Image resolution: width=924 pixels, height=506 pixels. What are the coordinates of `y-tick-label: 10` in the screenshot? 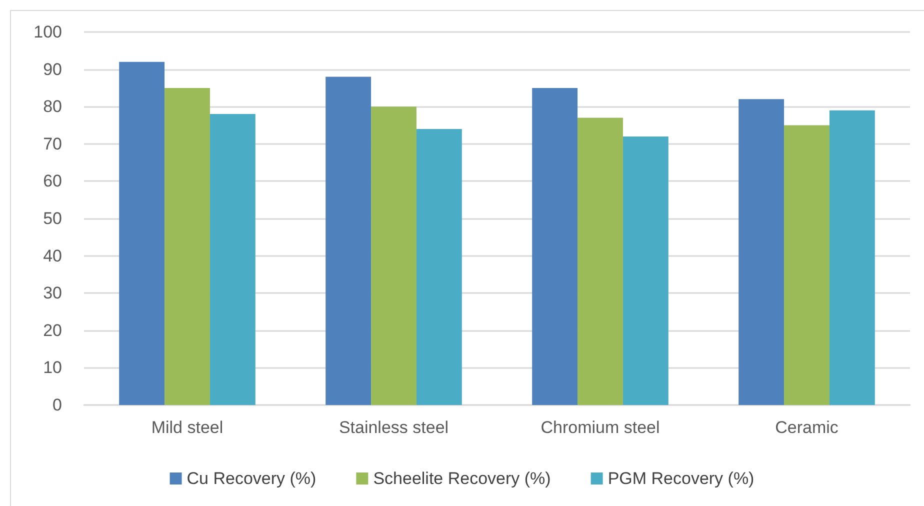 It's located at (52, 368).